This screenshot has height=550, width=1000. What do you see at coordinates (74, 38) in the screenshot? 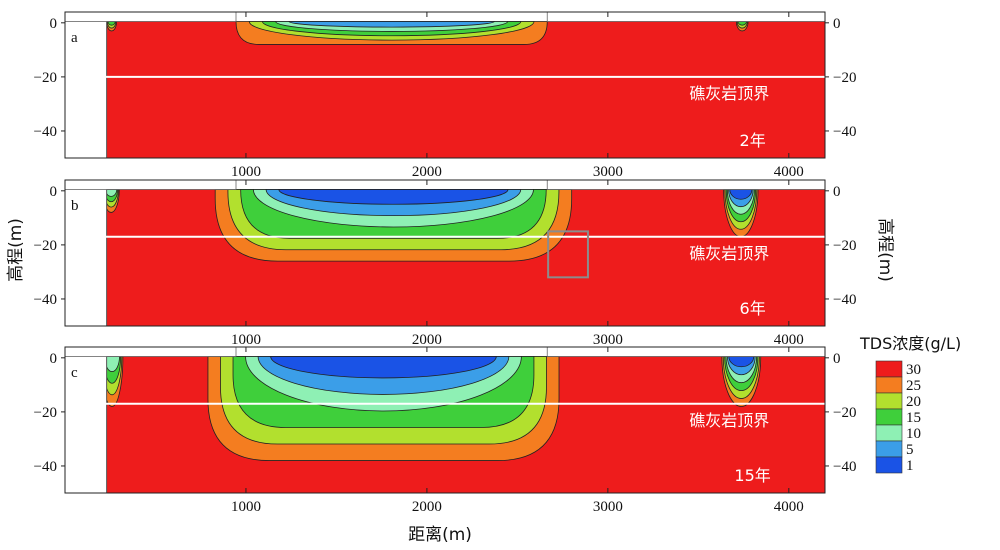
I see `panel-letter: a` at bounding box center [74, 38].